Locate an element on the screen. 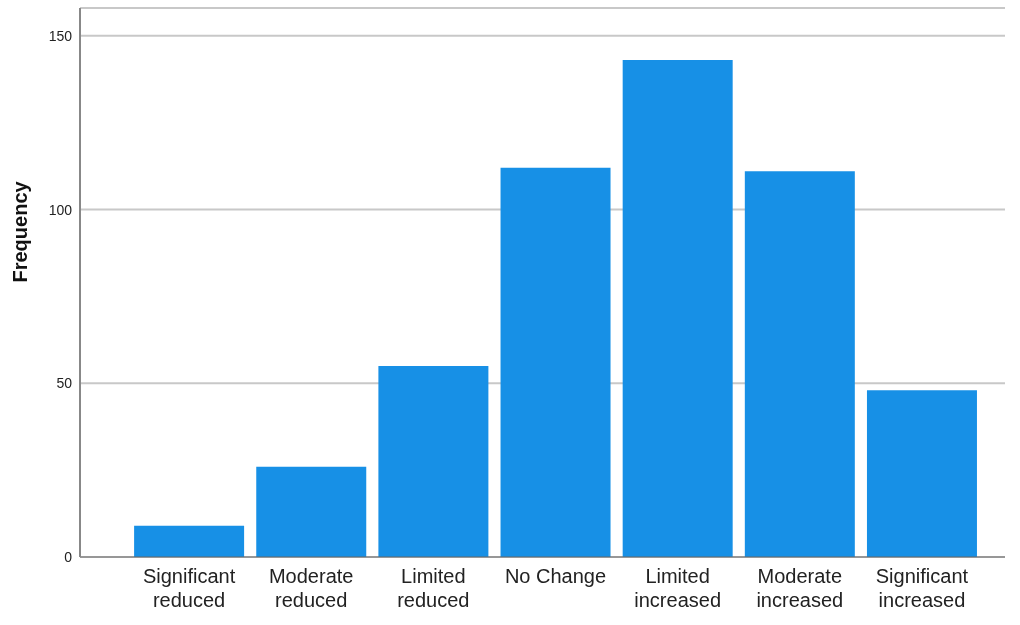 Image resolution: width=1020 pixels, height=625 pixels. y-tick-label: 150 is located at coordinates (60, 35).